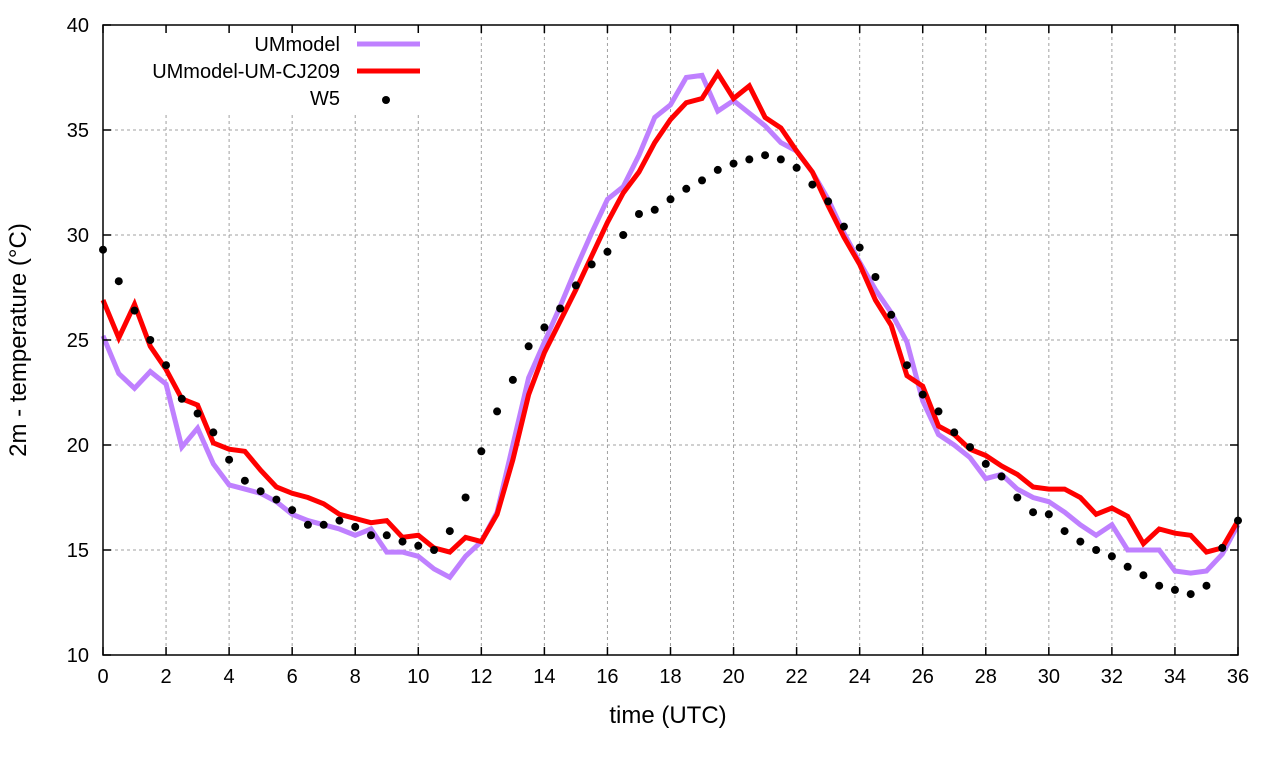 This screenshot has height=765, width=1280. Describe the element at coordinates (386, 100) in the screenshot. I see `legend-swatch-w5` at that location.